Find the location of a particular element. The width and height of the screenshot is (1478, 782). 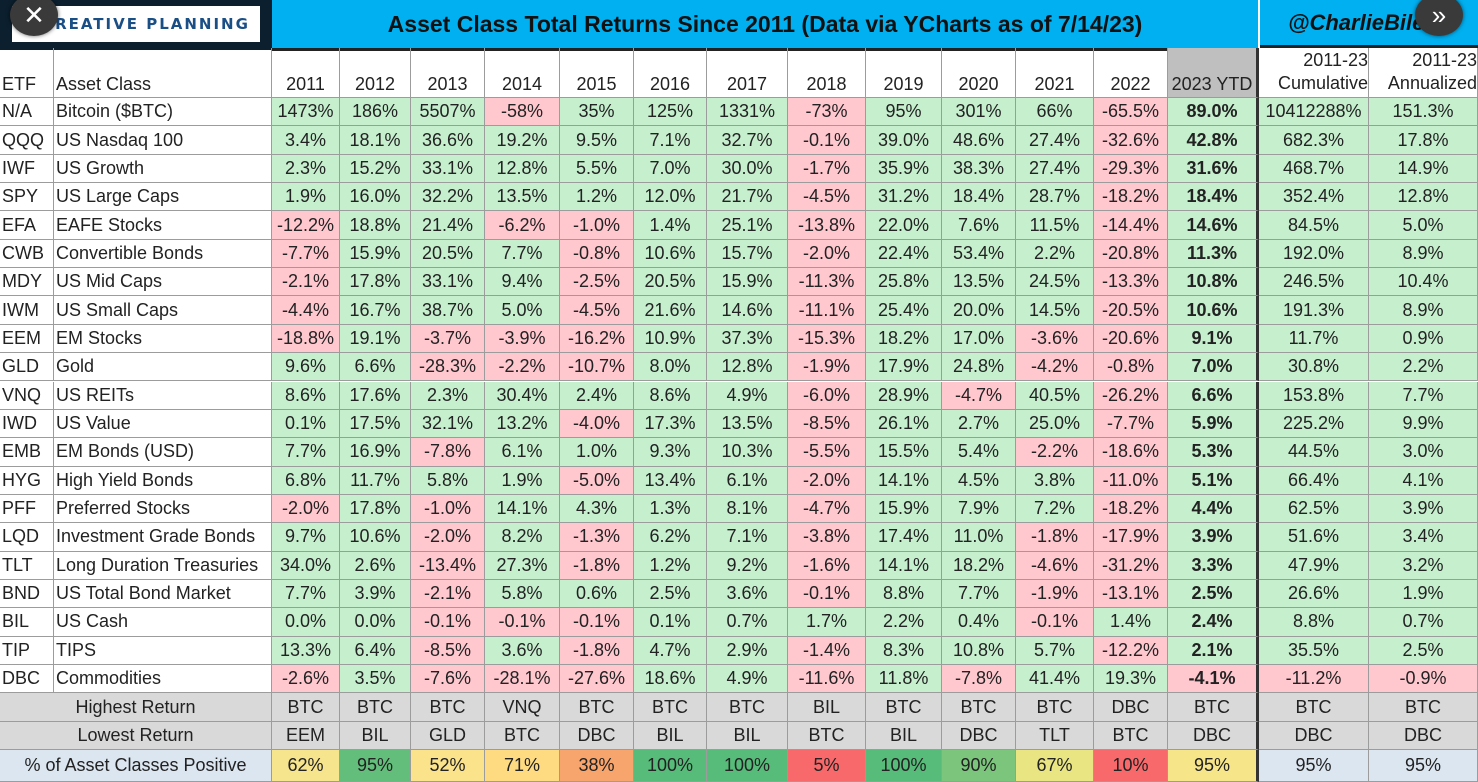

return-cell: 66% is located at coordinates (1055, 112).